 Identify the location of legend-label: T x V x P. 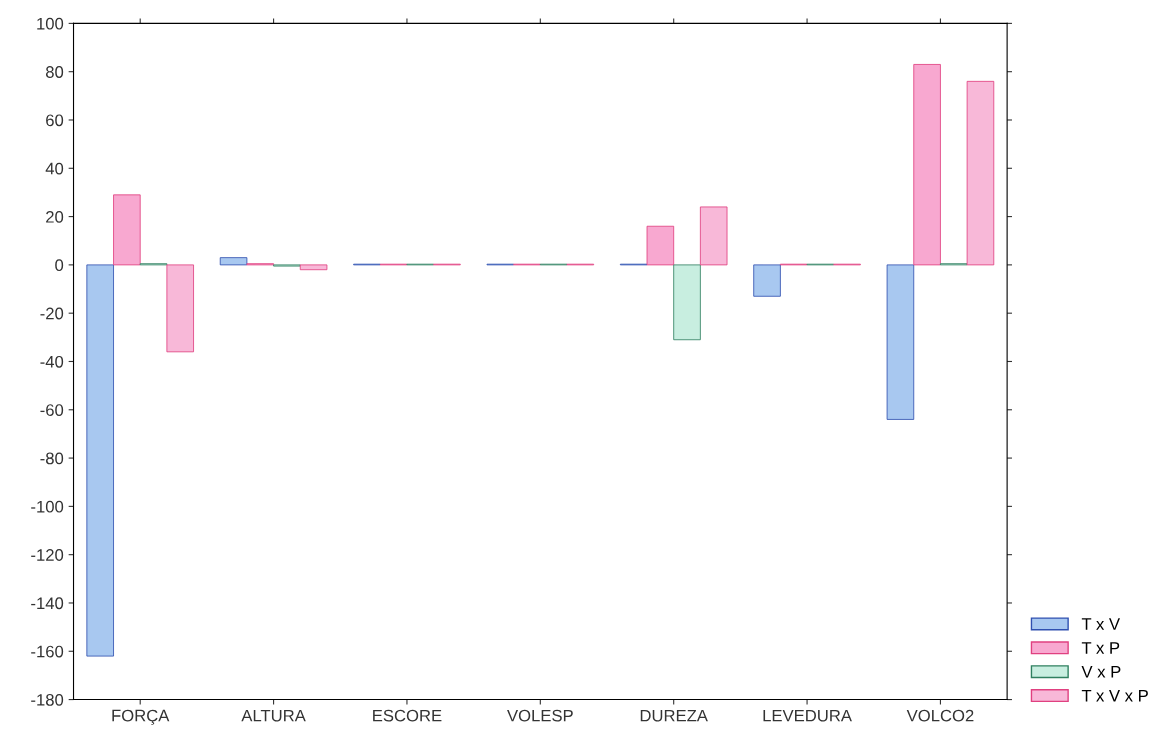
(1114, 695).